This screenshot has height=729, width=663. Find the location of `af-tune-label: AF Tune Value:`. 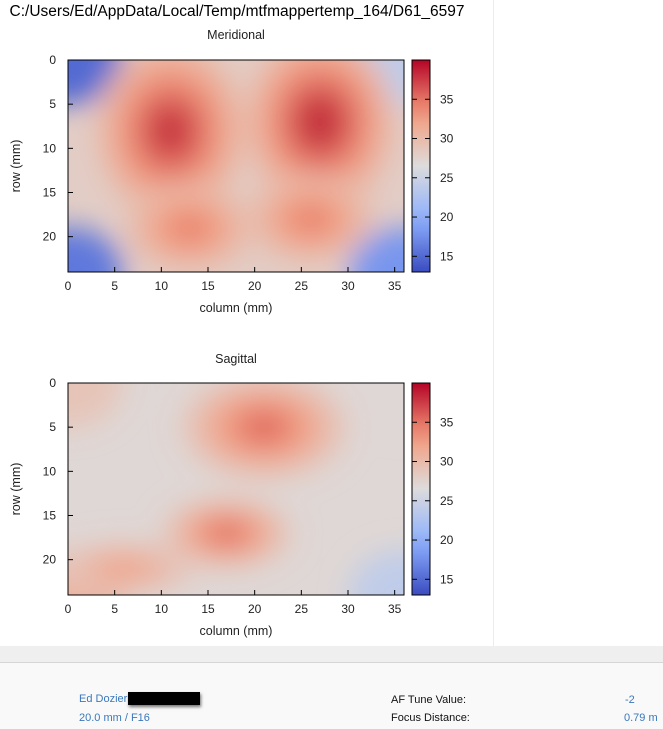

af-tune-label: AF Tune Value: is located at coordinates (429, 700).